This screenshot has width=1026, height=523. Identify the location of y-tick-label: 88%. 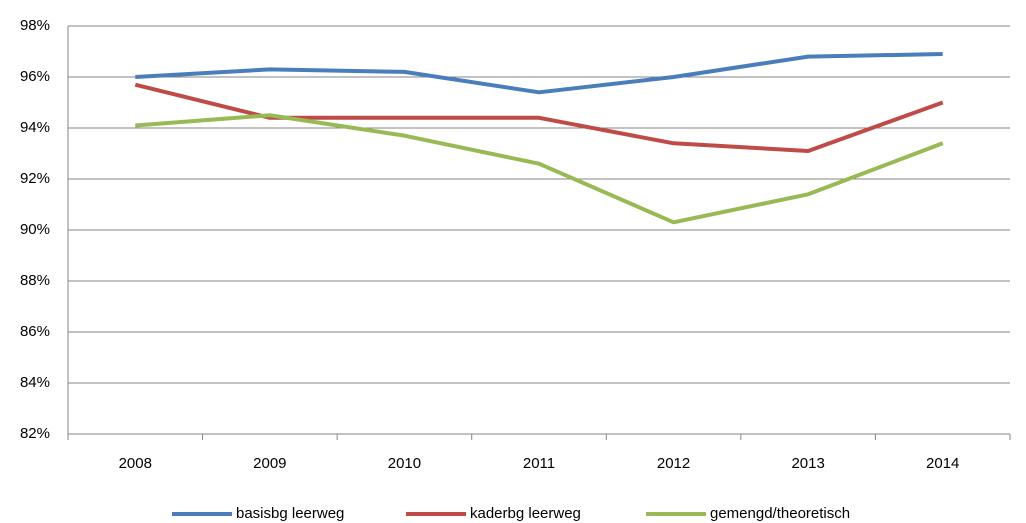
(35, 280).